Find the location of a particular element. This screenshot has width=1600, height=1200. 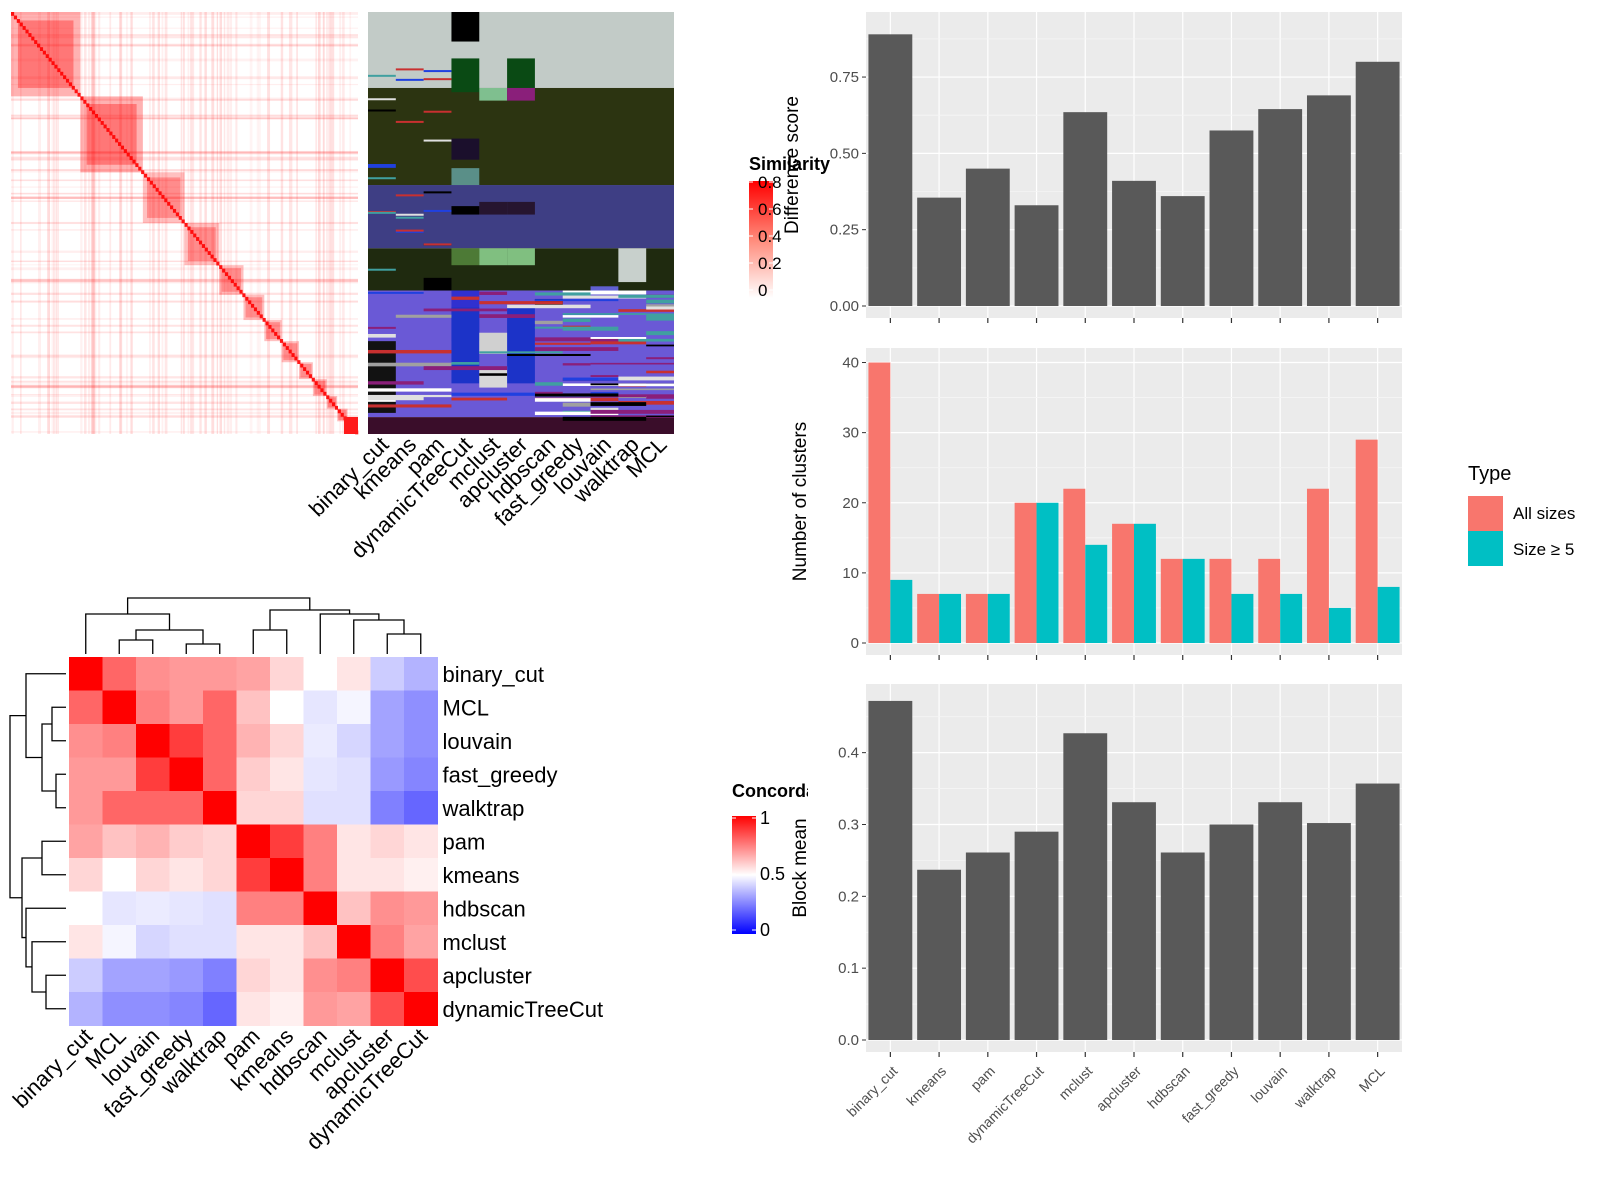

row-label-walktrap: walktrap is located at coordinates (483, 808).